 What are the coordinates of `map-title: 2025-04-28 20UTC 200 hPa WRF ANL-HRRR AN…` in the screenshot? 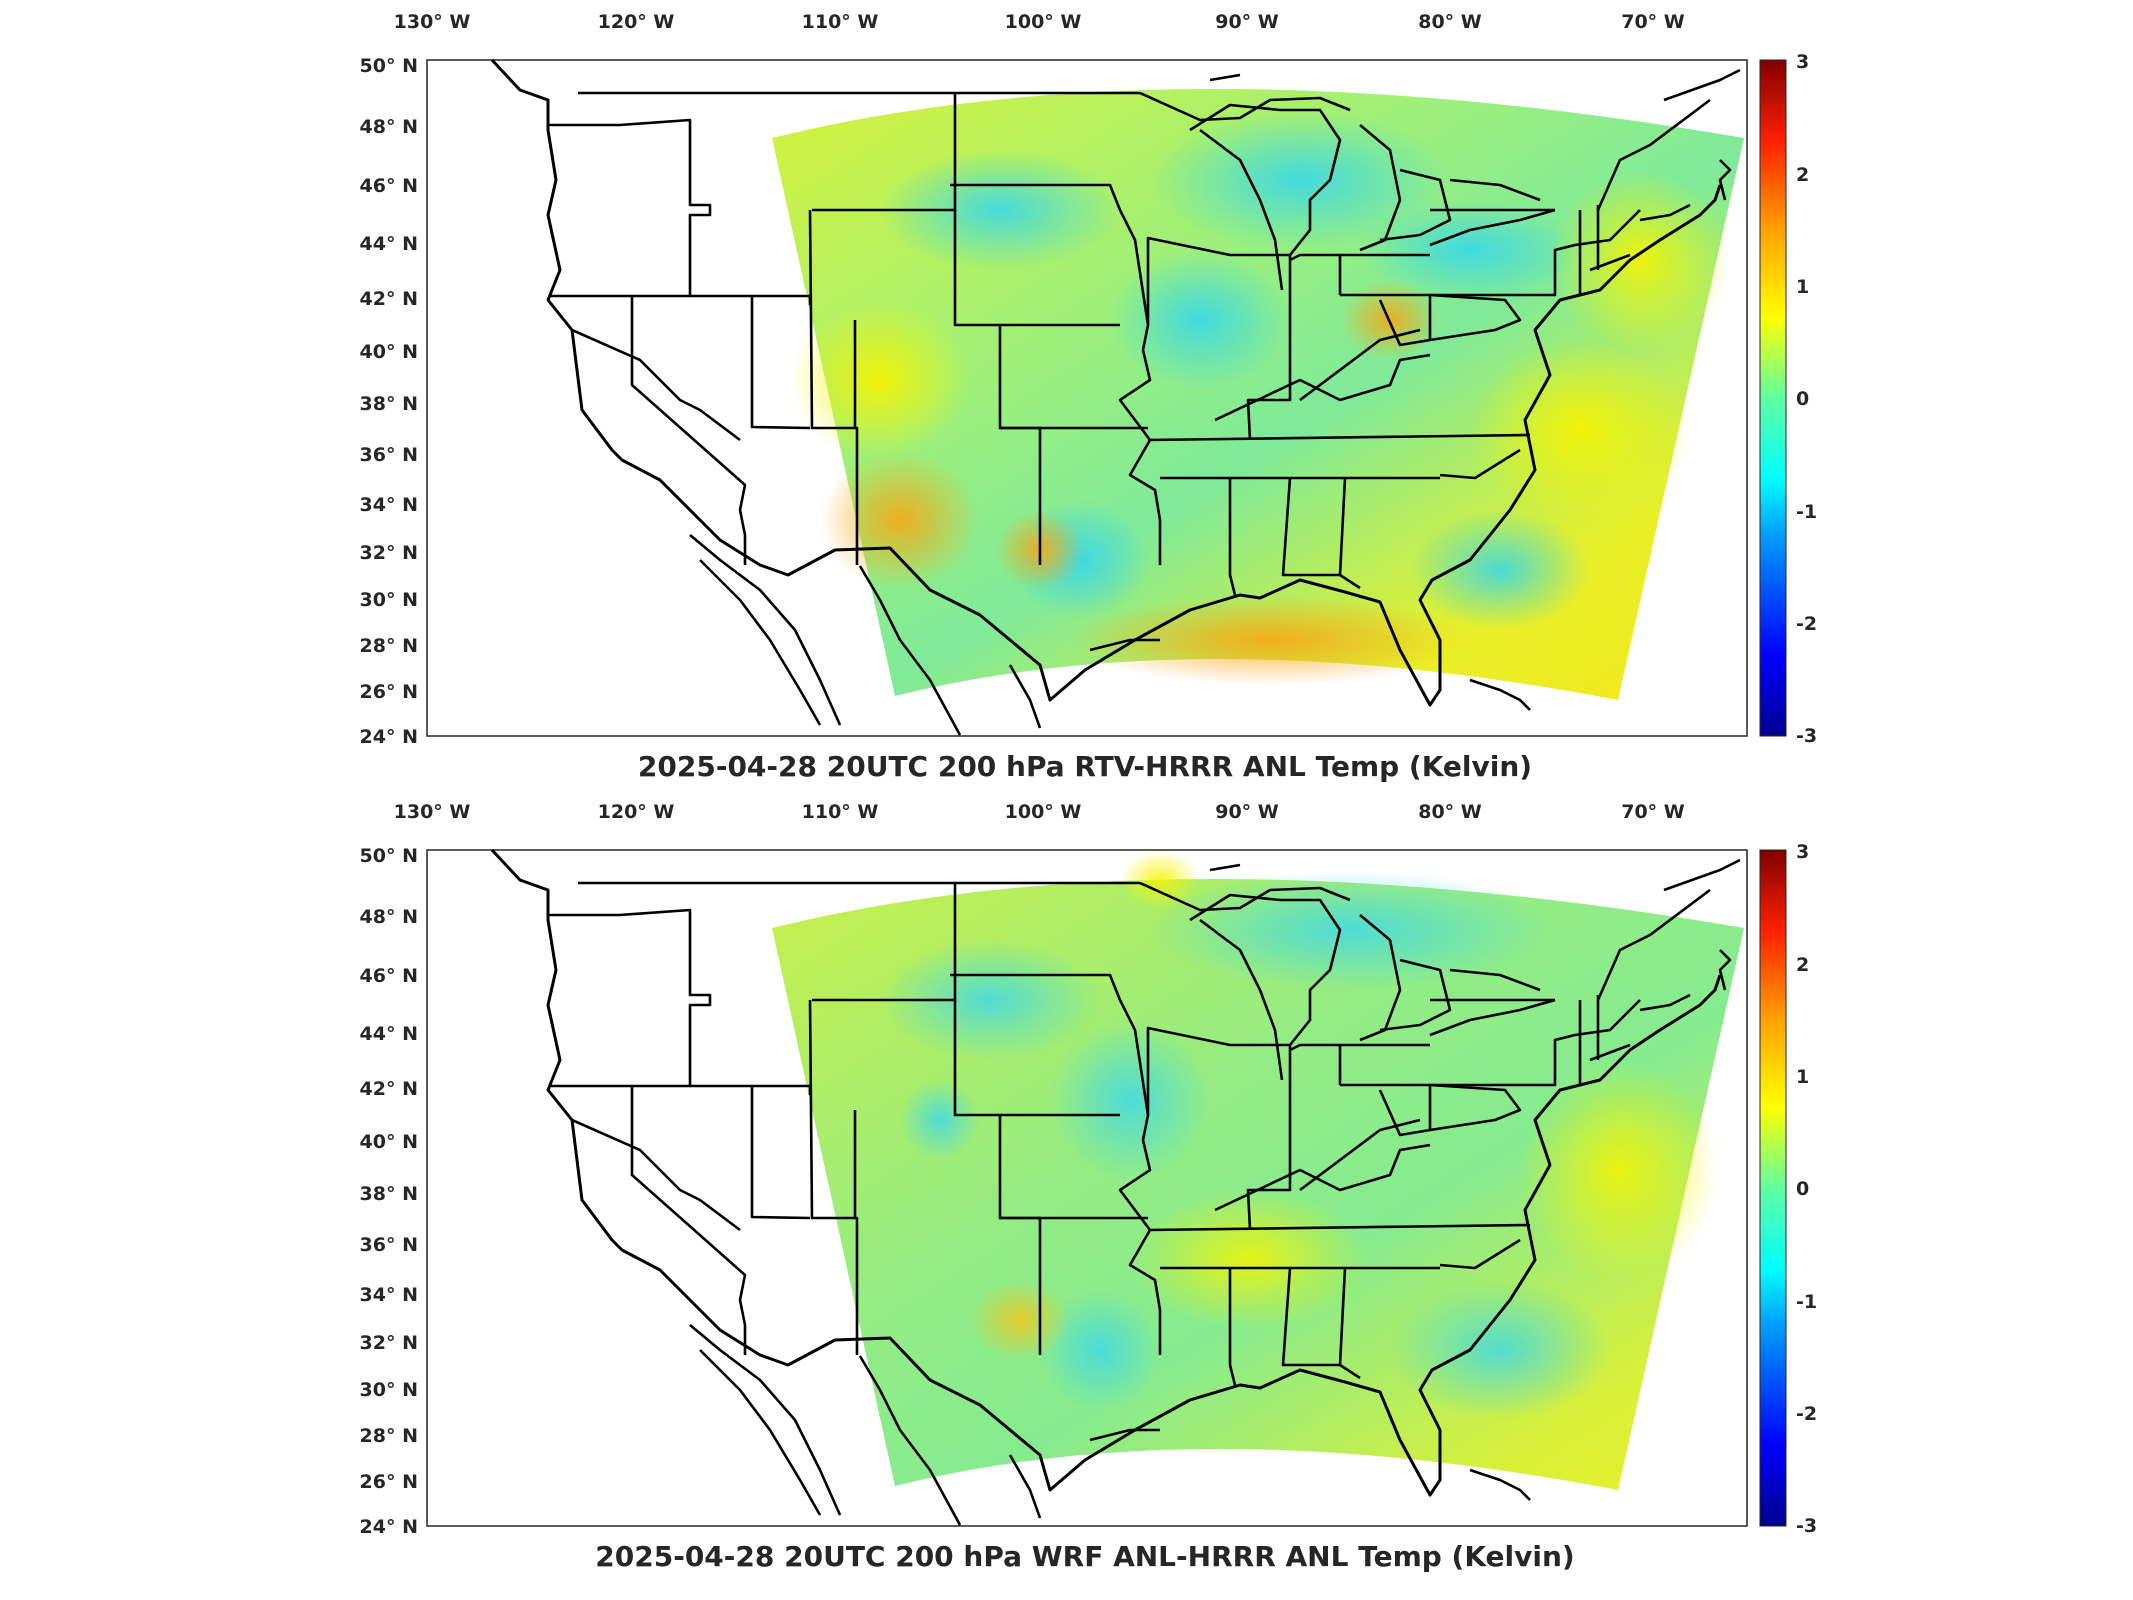 It's located at (1084, 1556).